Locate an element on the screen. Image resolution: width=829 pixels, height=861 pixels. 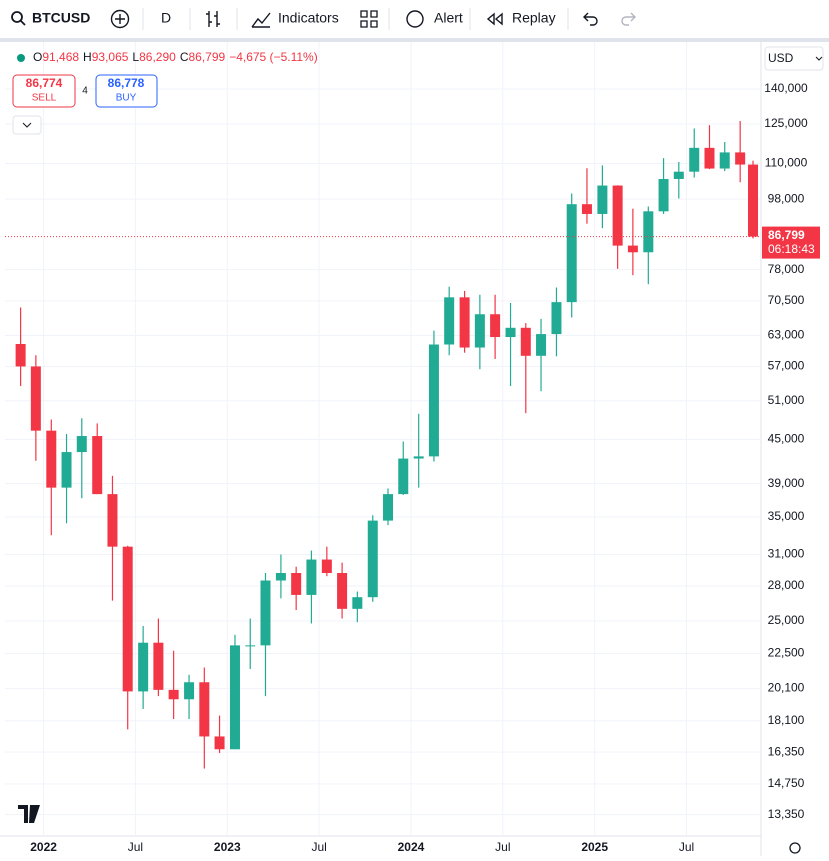
currency: USD is located at coordinates (781, 58).